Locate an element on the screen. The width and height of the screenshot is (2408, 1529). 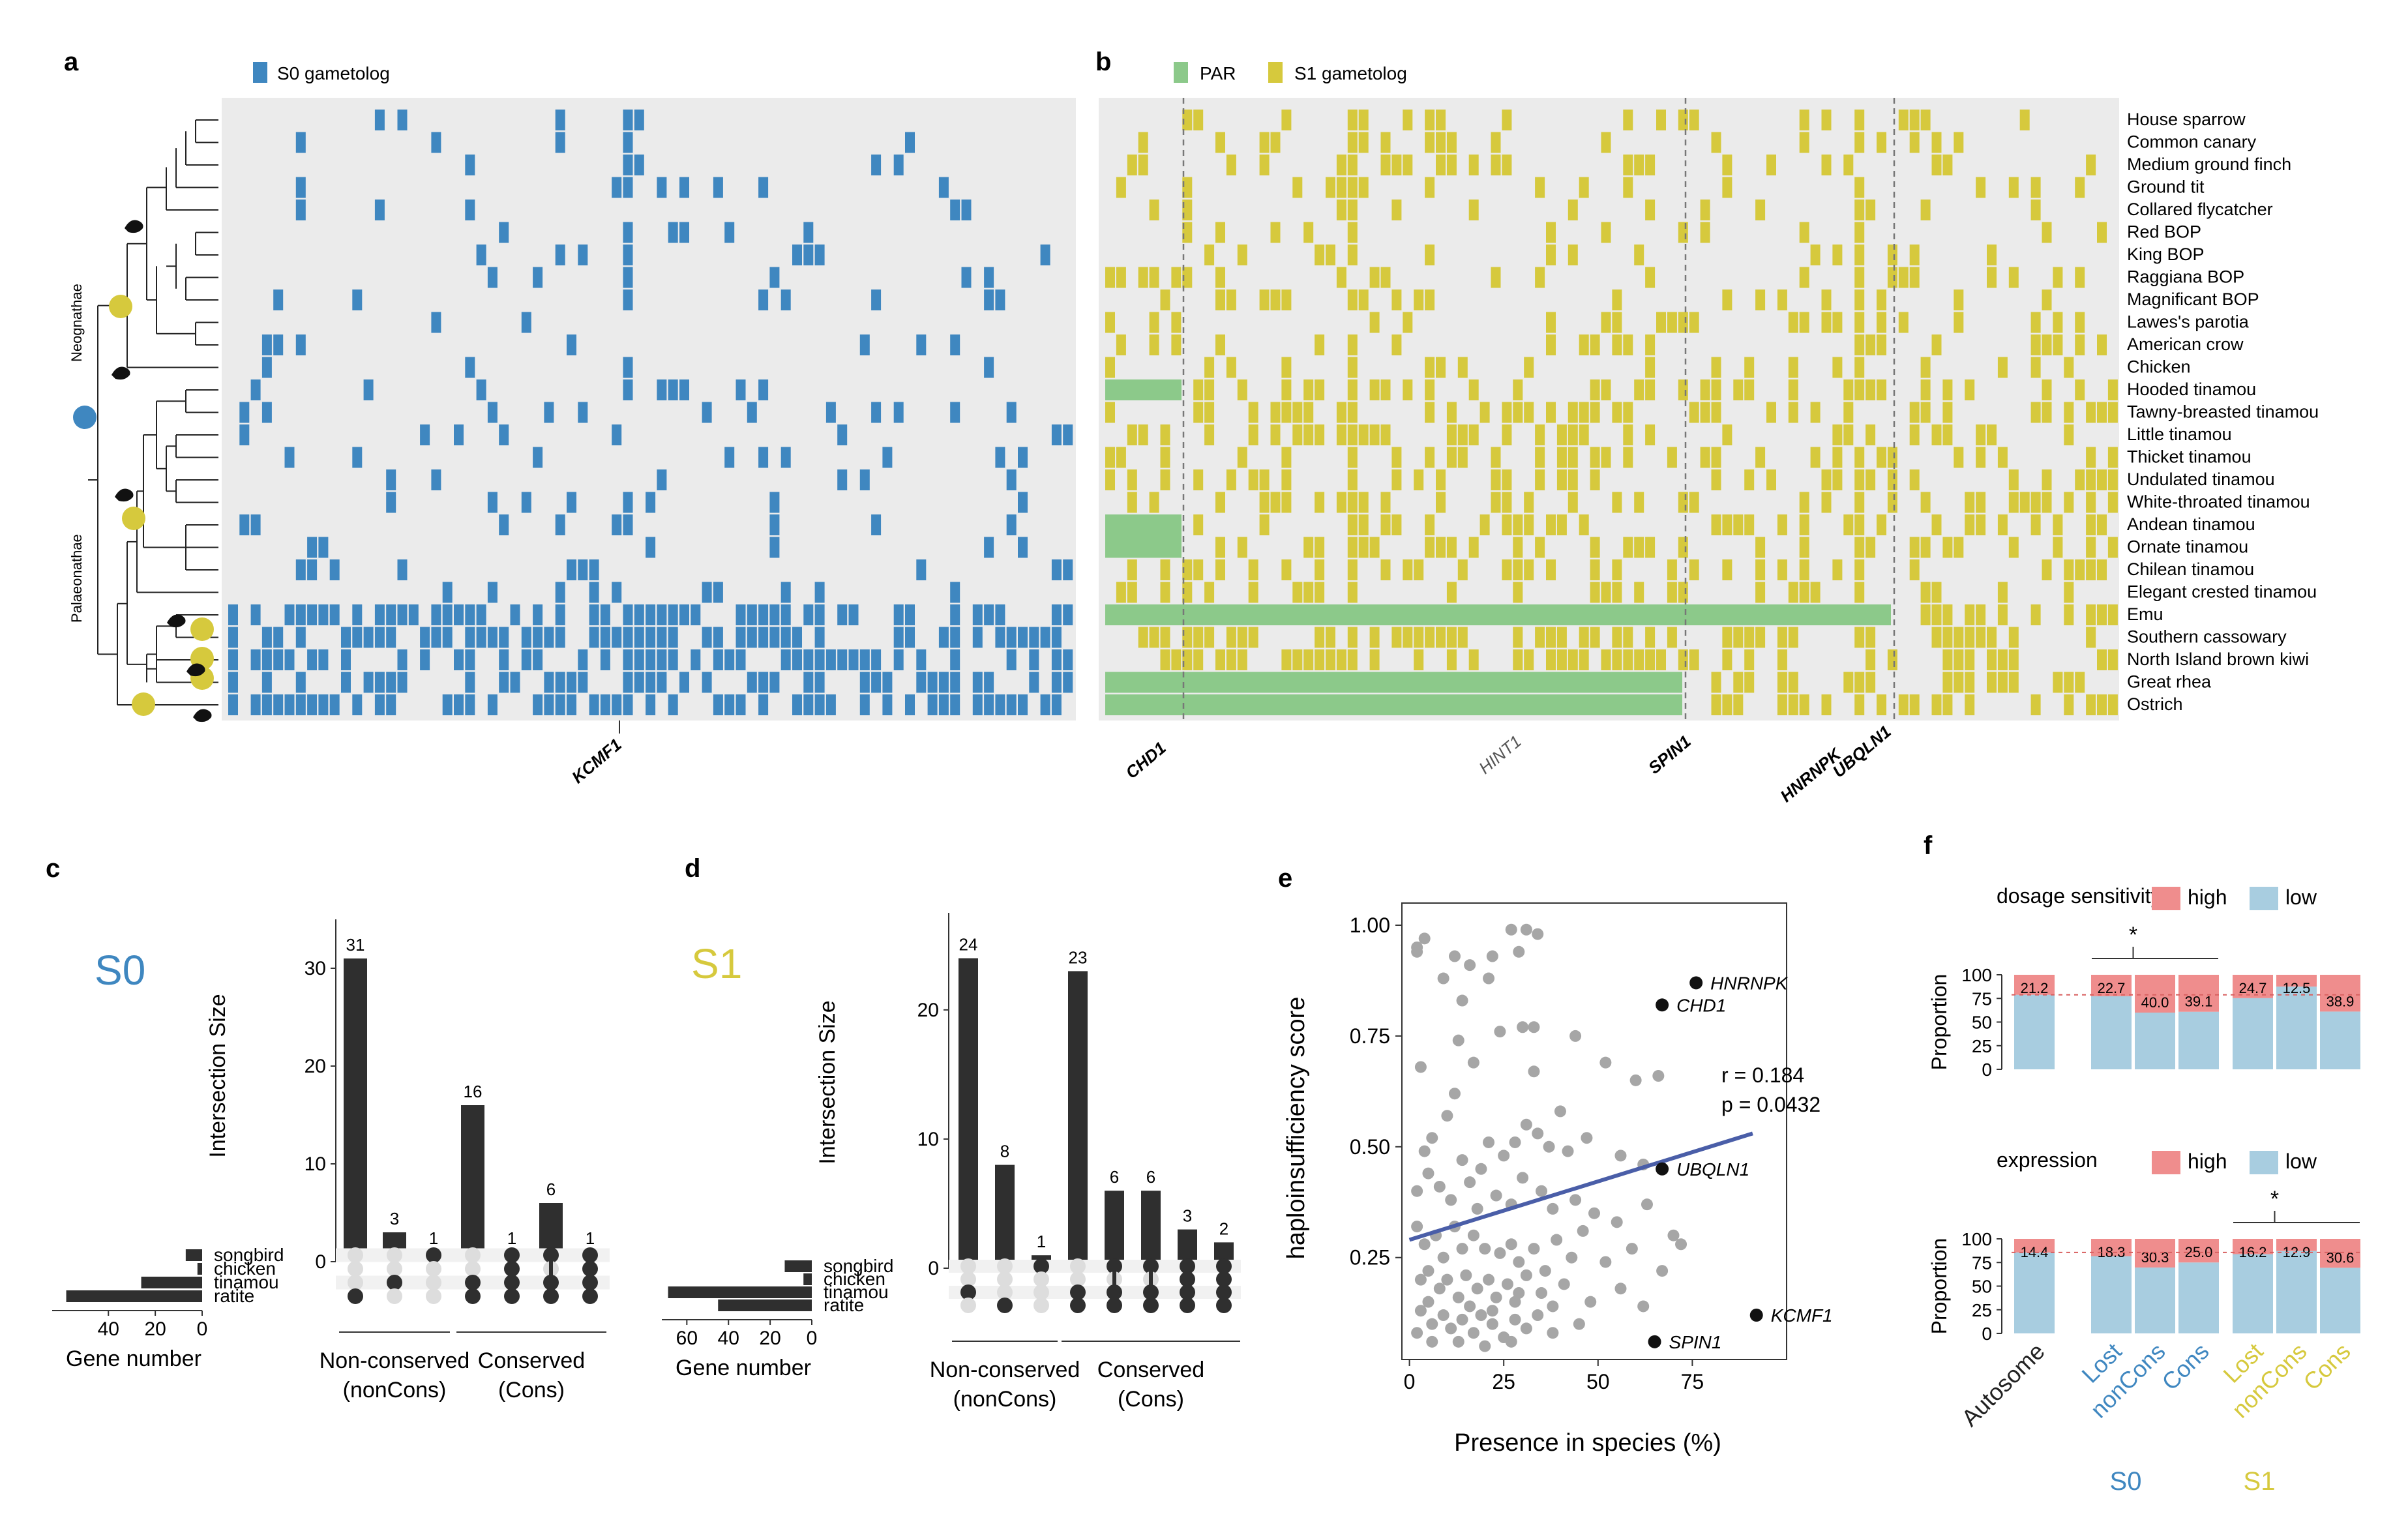
phylogeny-tree is located at coordinates (145, 420).